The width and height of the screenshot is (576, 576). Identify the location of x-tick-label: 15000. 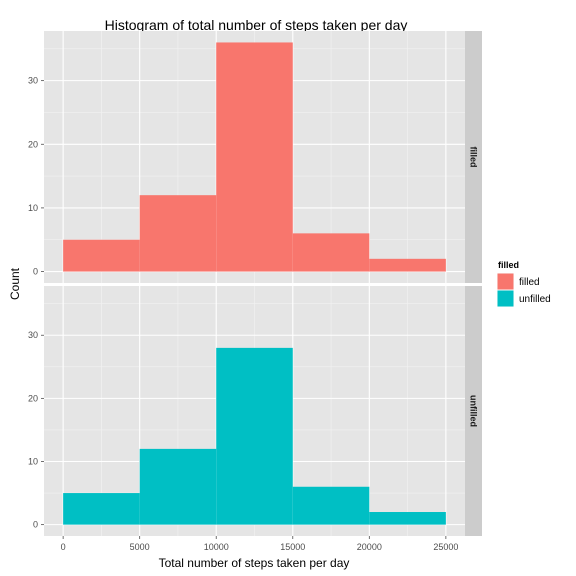
(292, 547).